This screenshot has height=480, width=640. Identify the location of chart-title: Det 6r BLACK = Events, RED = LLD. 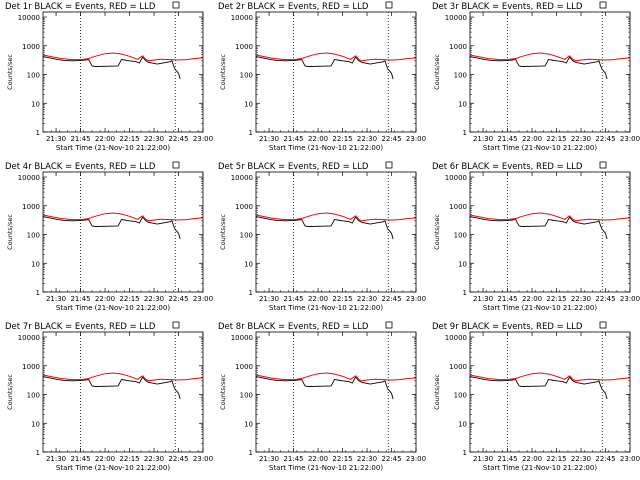
(507, 167).